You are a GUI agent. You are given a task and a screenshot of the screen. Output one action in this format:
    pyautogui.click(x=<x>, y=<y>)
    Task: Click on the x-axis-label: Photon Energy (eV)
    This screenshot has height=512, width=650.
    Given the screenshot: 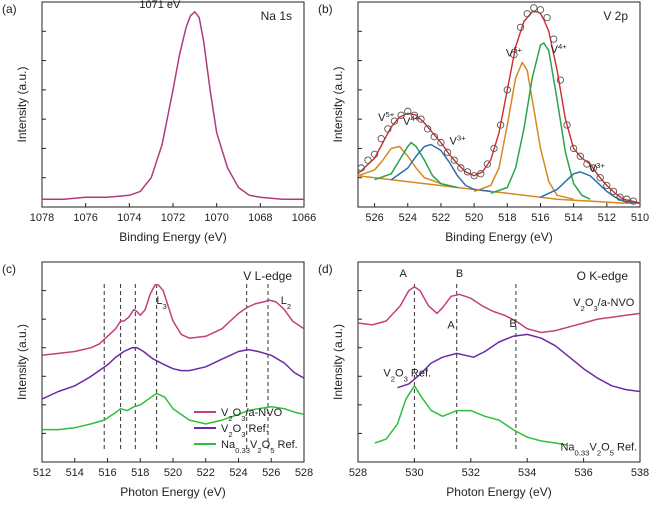 What is the action you would take?
    pyautogui.click(x=172, y=492)
    